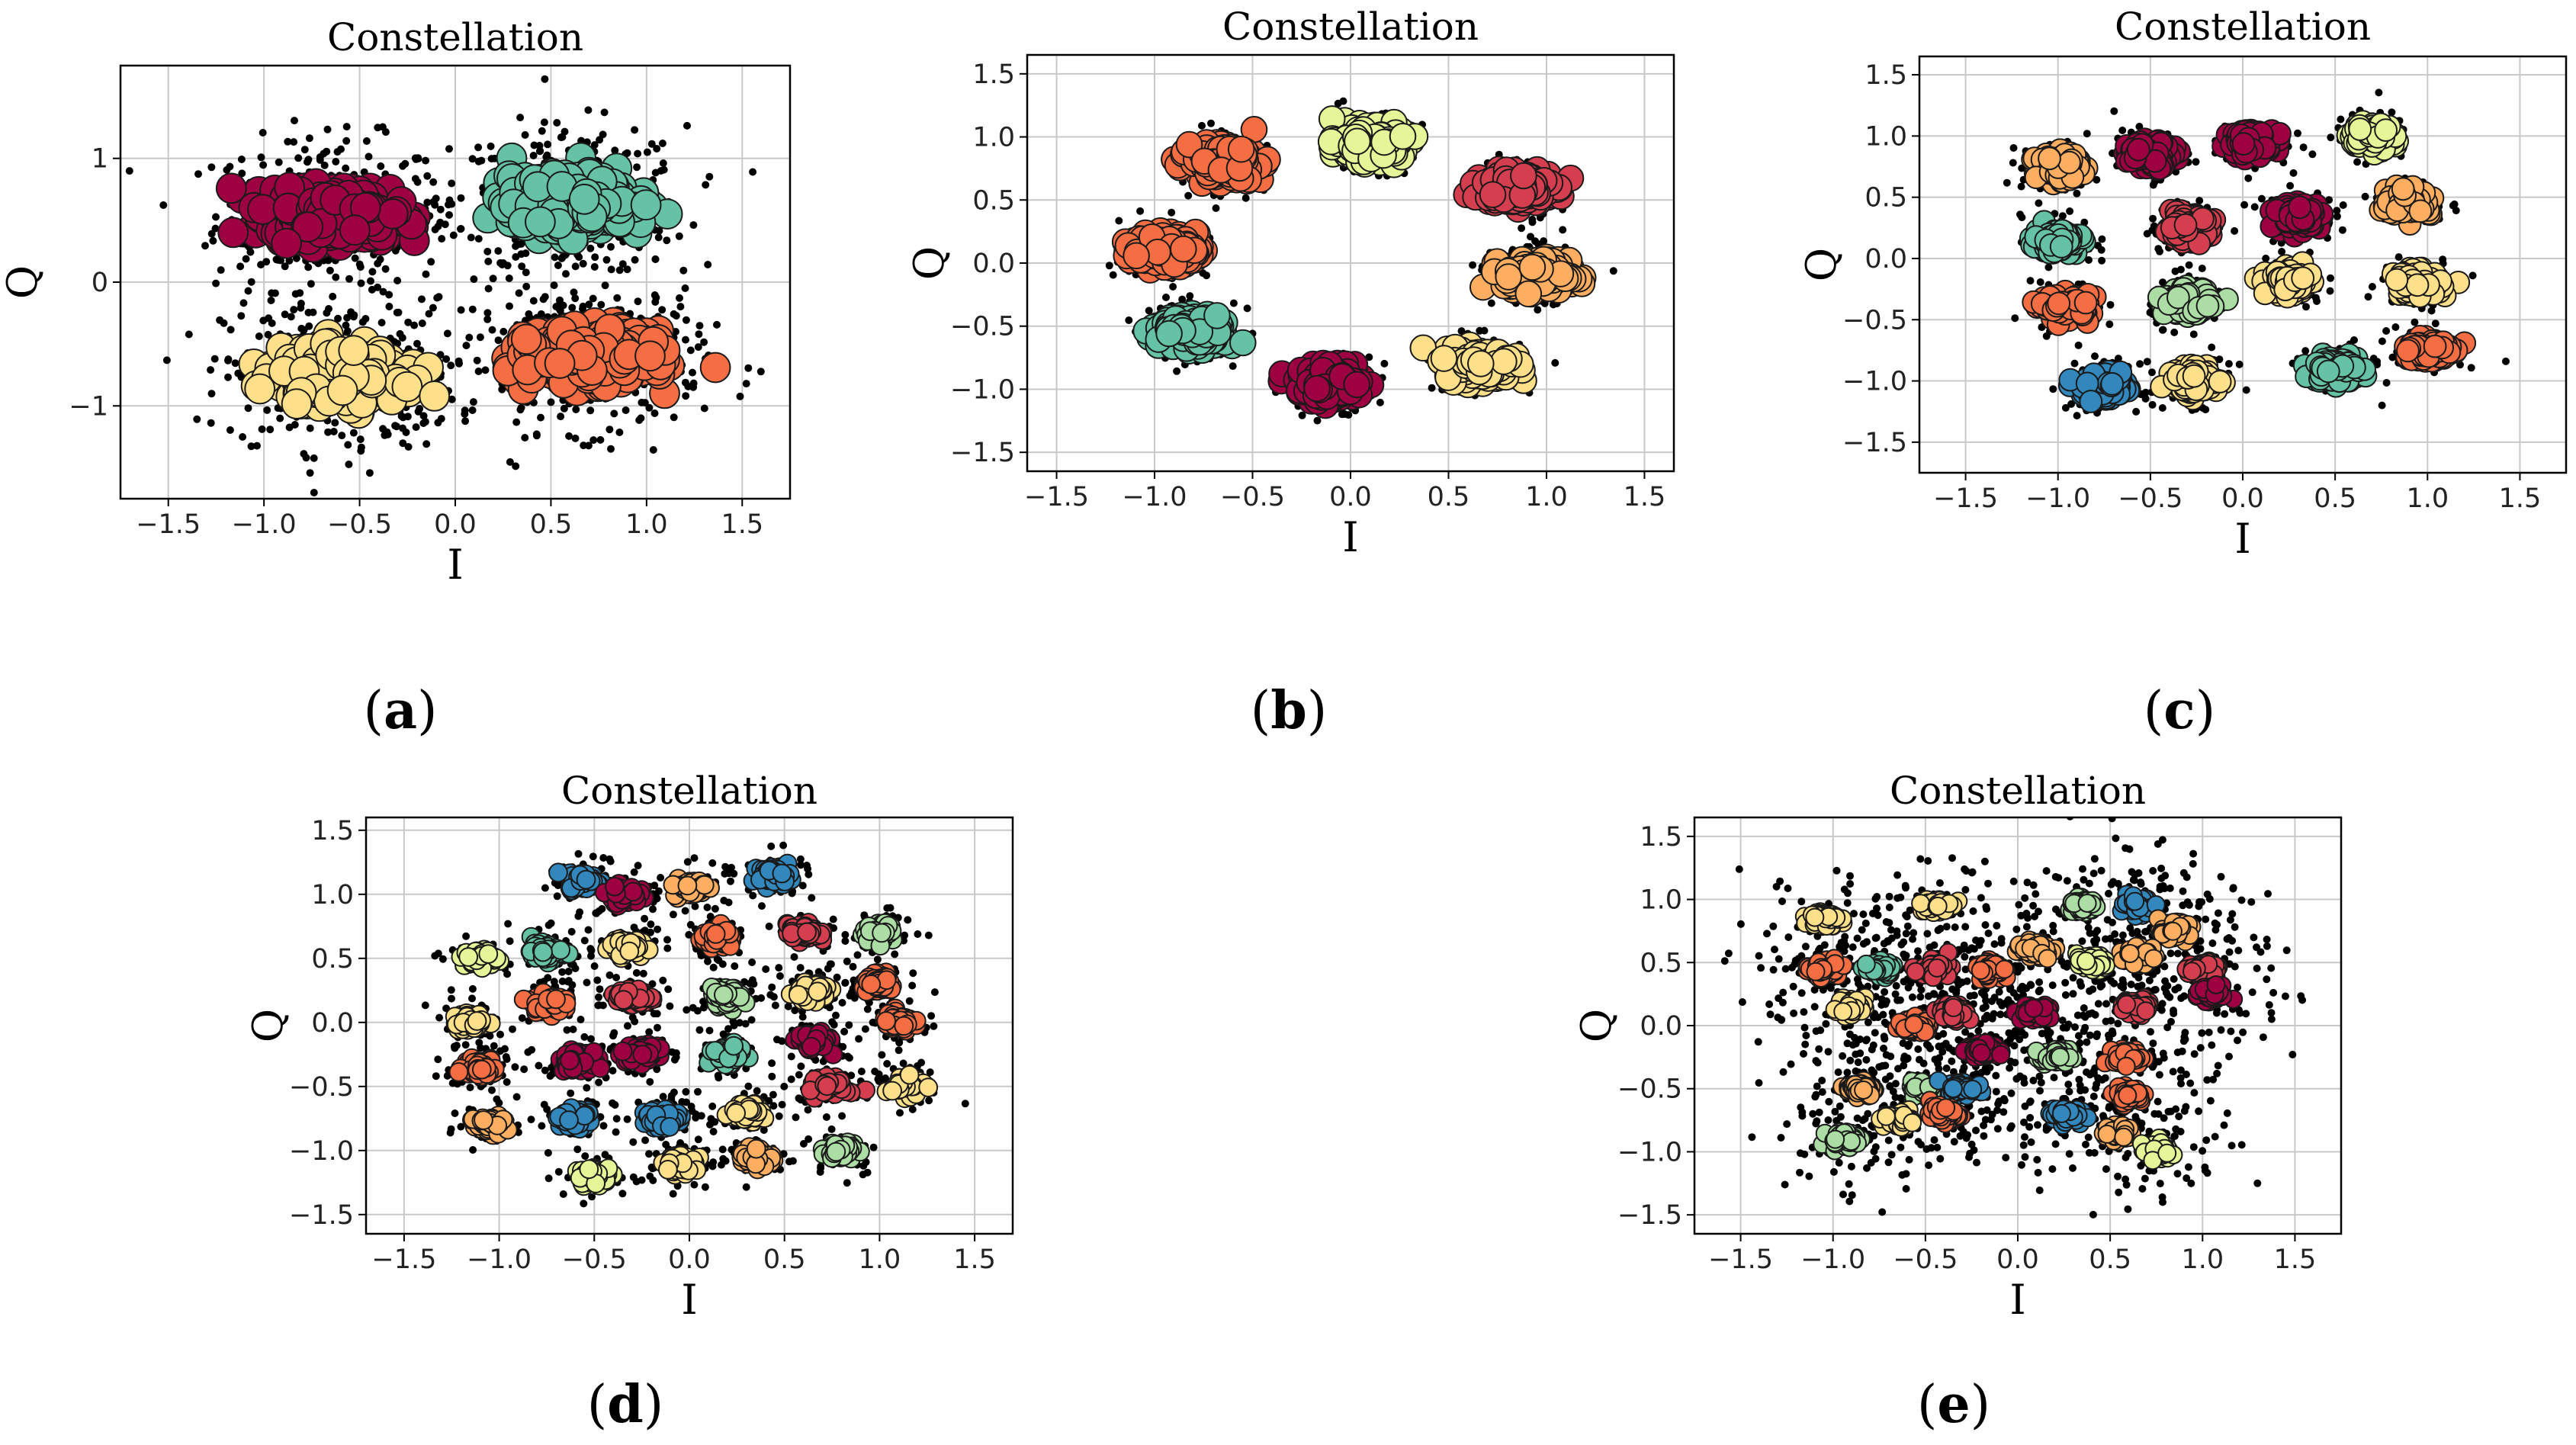  What do you see at coordinates (100, 283) in the screenshot?
I see `y-tick-label: 0` at bounding box center [100, 283].